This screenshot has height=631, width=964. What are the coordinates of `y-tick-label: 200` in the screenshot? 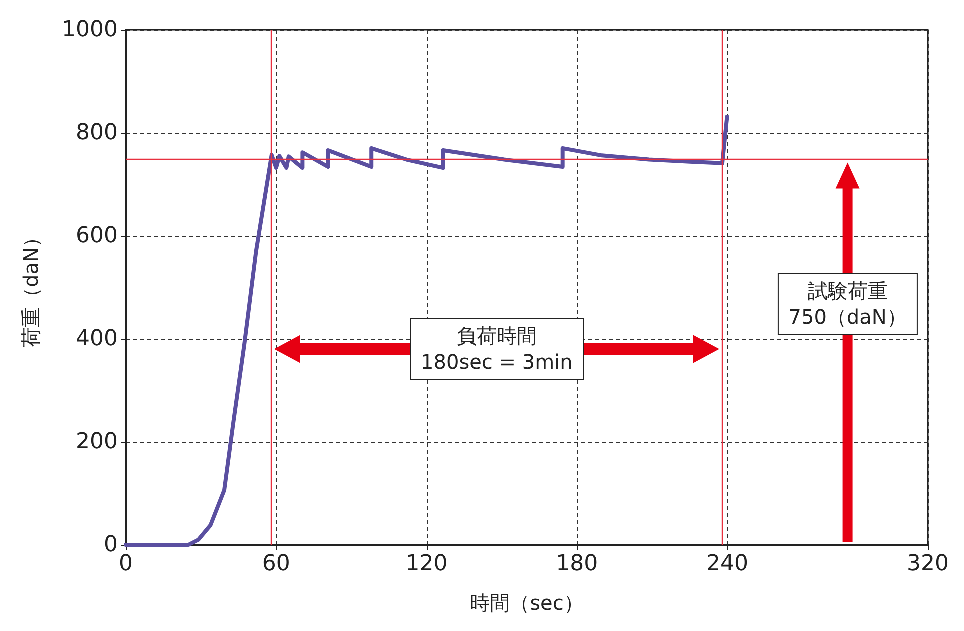 It's located at (97, 442).